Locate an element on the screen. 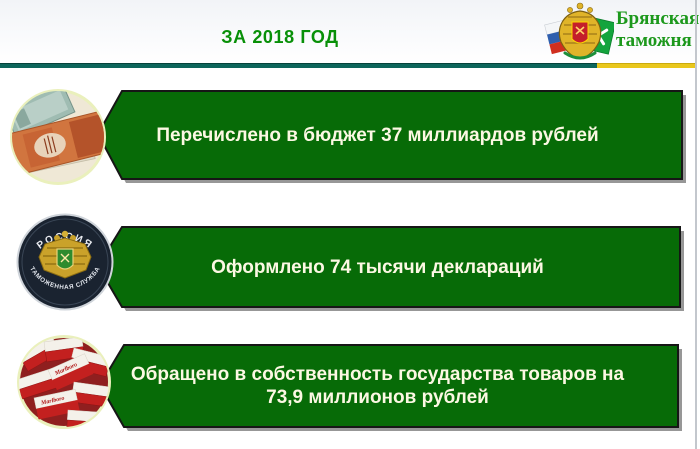  double-eagle-icon is located at coordinates (580, 31).